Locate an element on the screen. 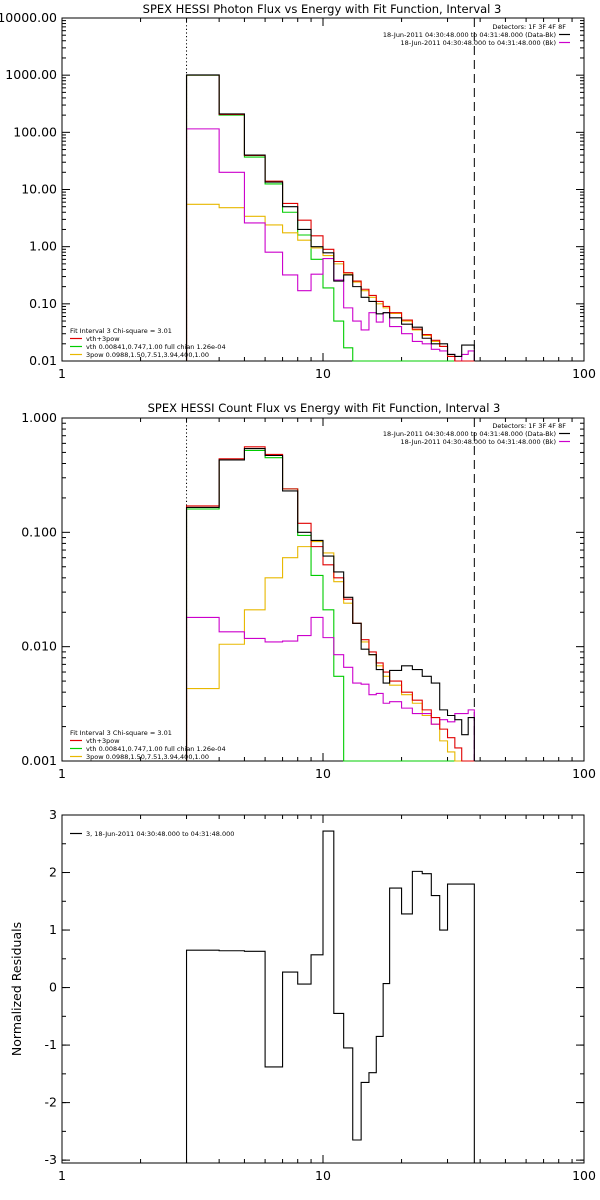 This screenshot has height=1200, width=600. y-tick-label: -1 is located at coordinates (51, 1044).